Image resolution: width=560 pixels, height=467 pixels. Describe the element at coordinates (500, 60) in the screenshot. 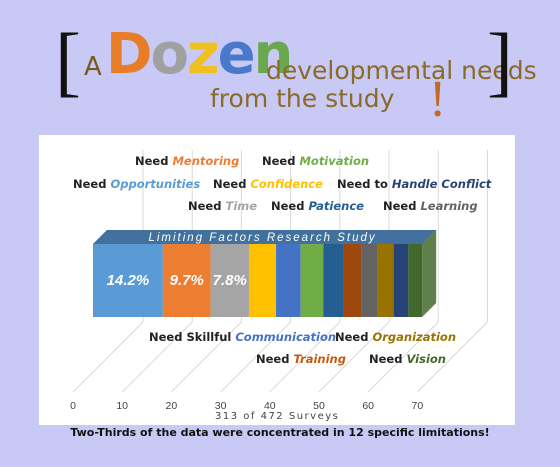

I see `right-bracket: ]` at that location.